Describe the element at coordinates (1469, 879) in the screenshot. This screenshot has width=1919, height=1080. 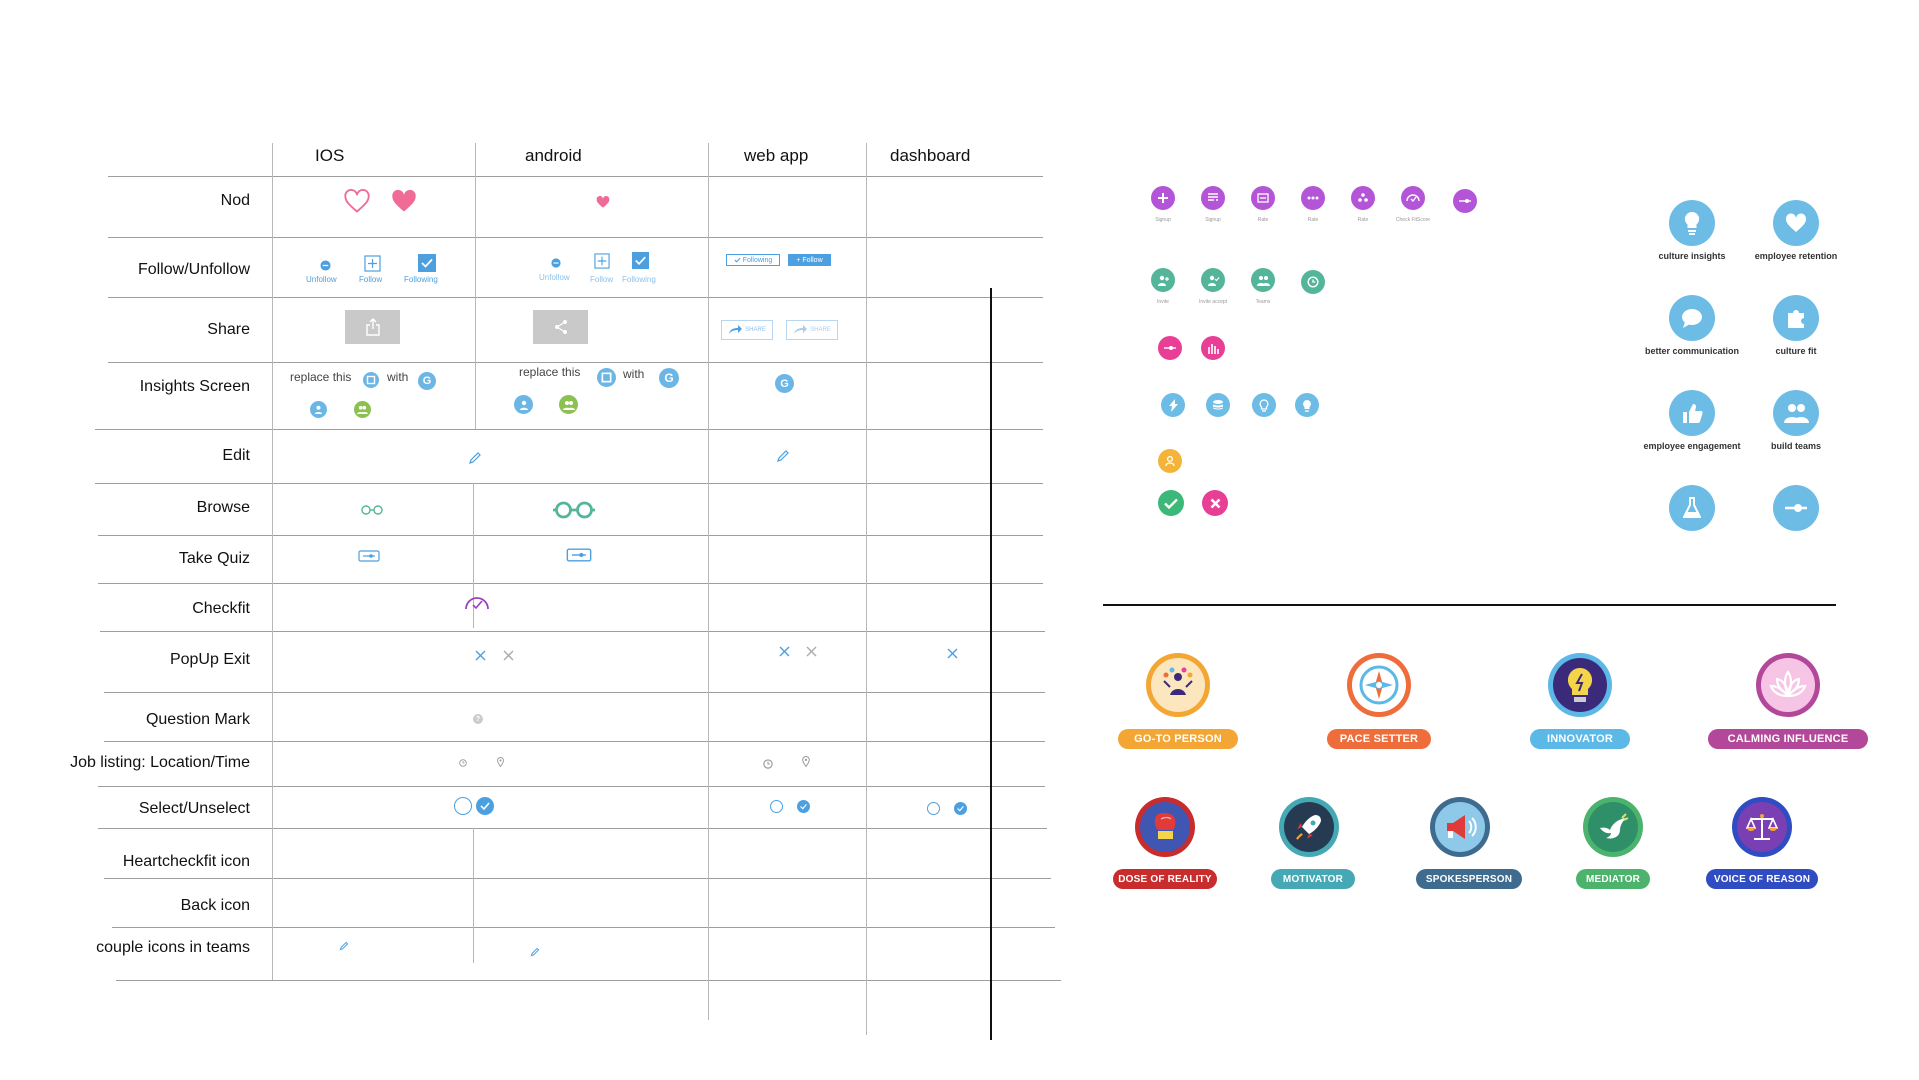
I see `spokesperson-label: SPOKESPERSON` at that location.